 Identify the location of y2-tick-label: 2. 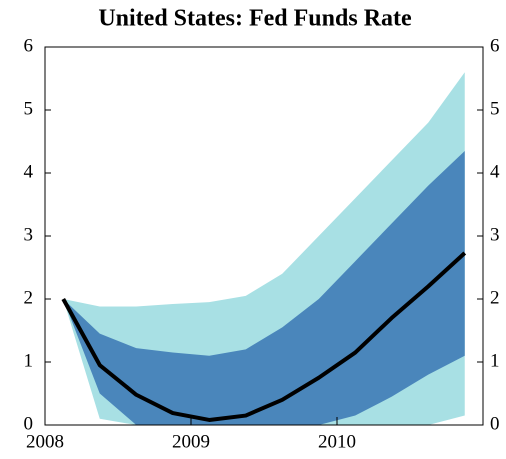
(495, 297).